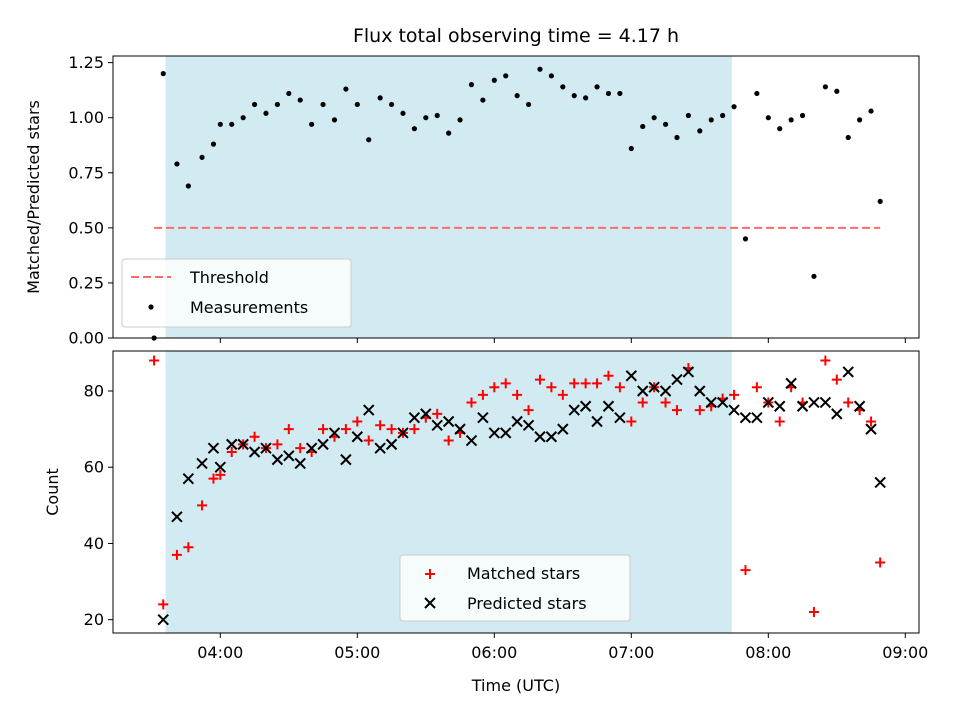 The height and width of the screenshot is (720, 960). What do you see at coordinates (94, 391) in the screenshot?
I see `y-tick-label: 80` at bounding box center [94, 391].